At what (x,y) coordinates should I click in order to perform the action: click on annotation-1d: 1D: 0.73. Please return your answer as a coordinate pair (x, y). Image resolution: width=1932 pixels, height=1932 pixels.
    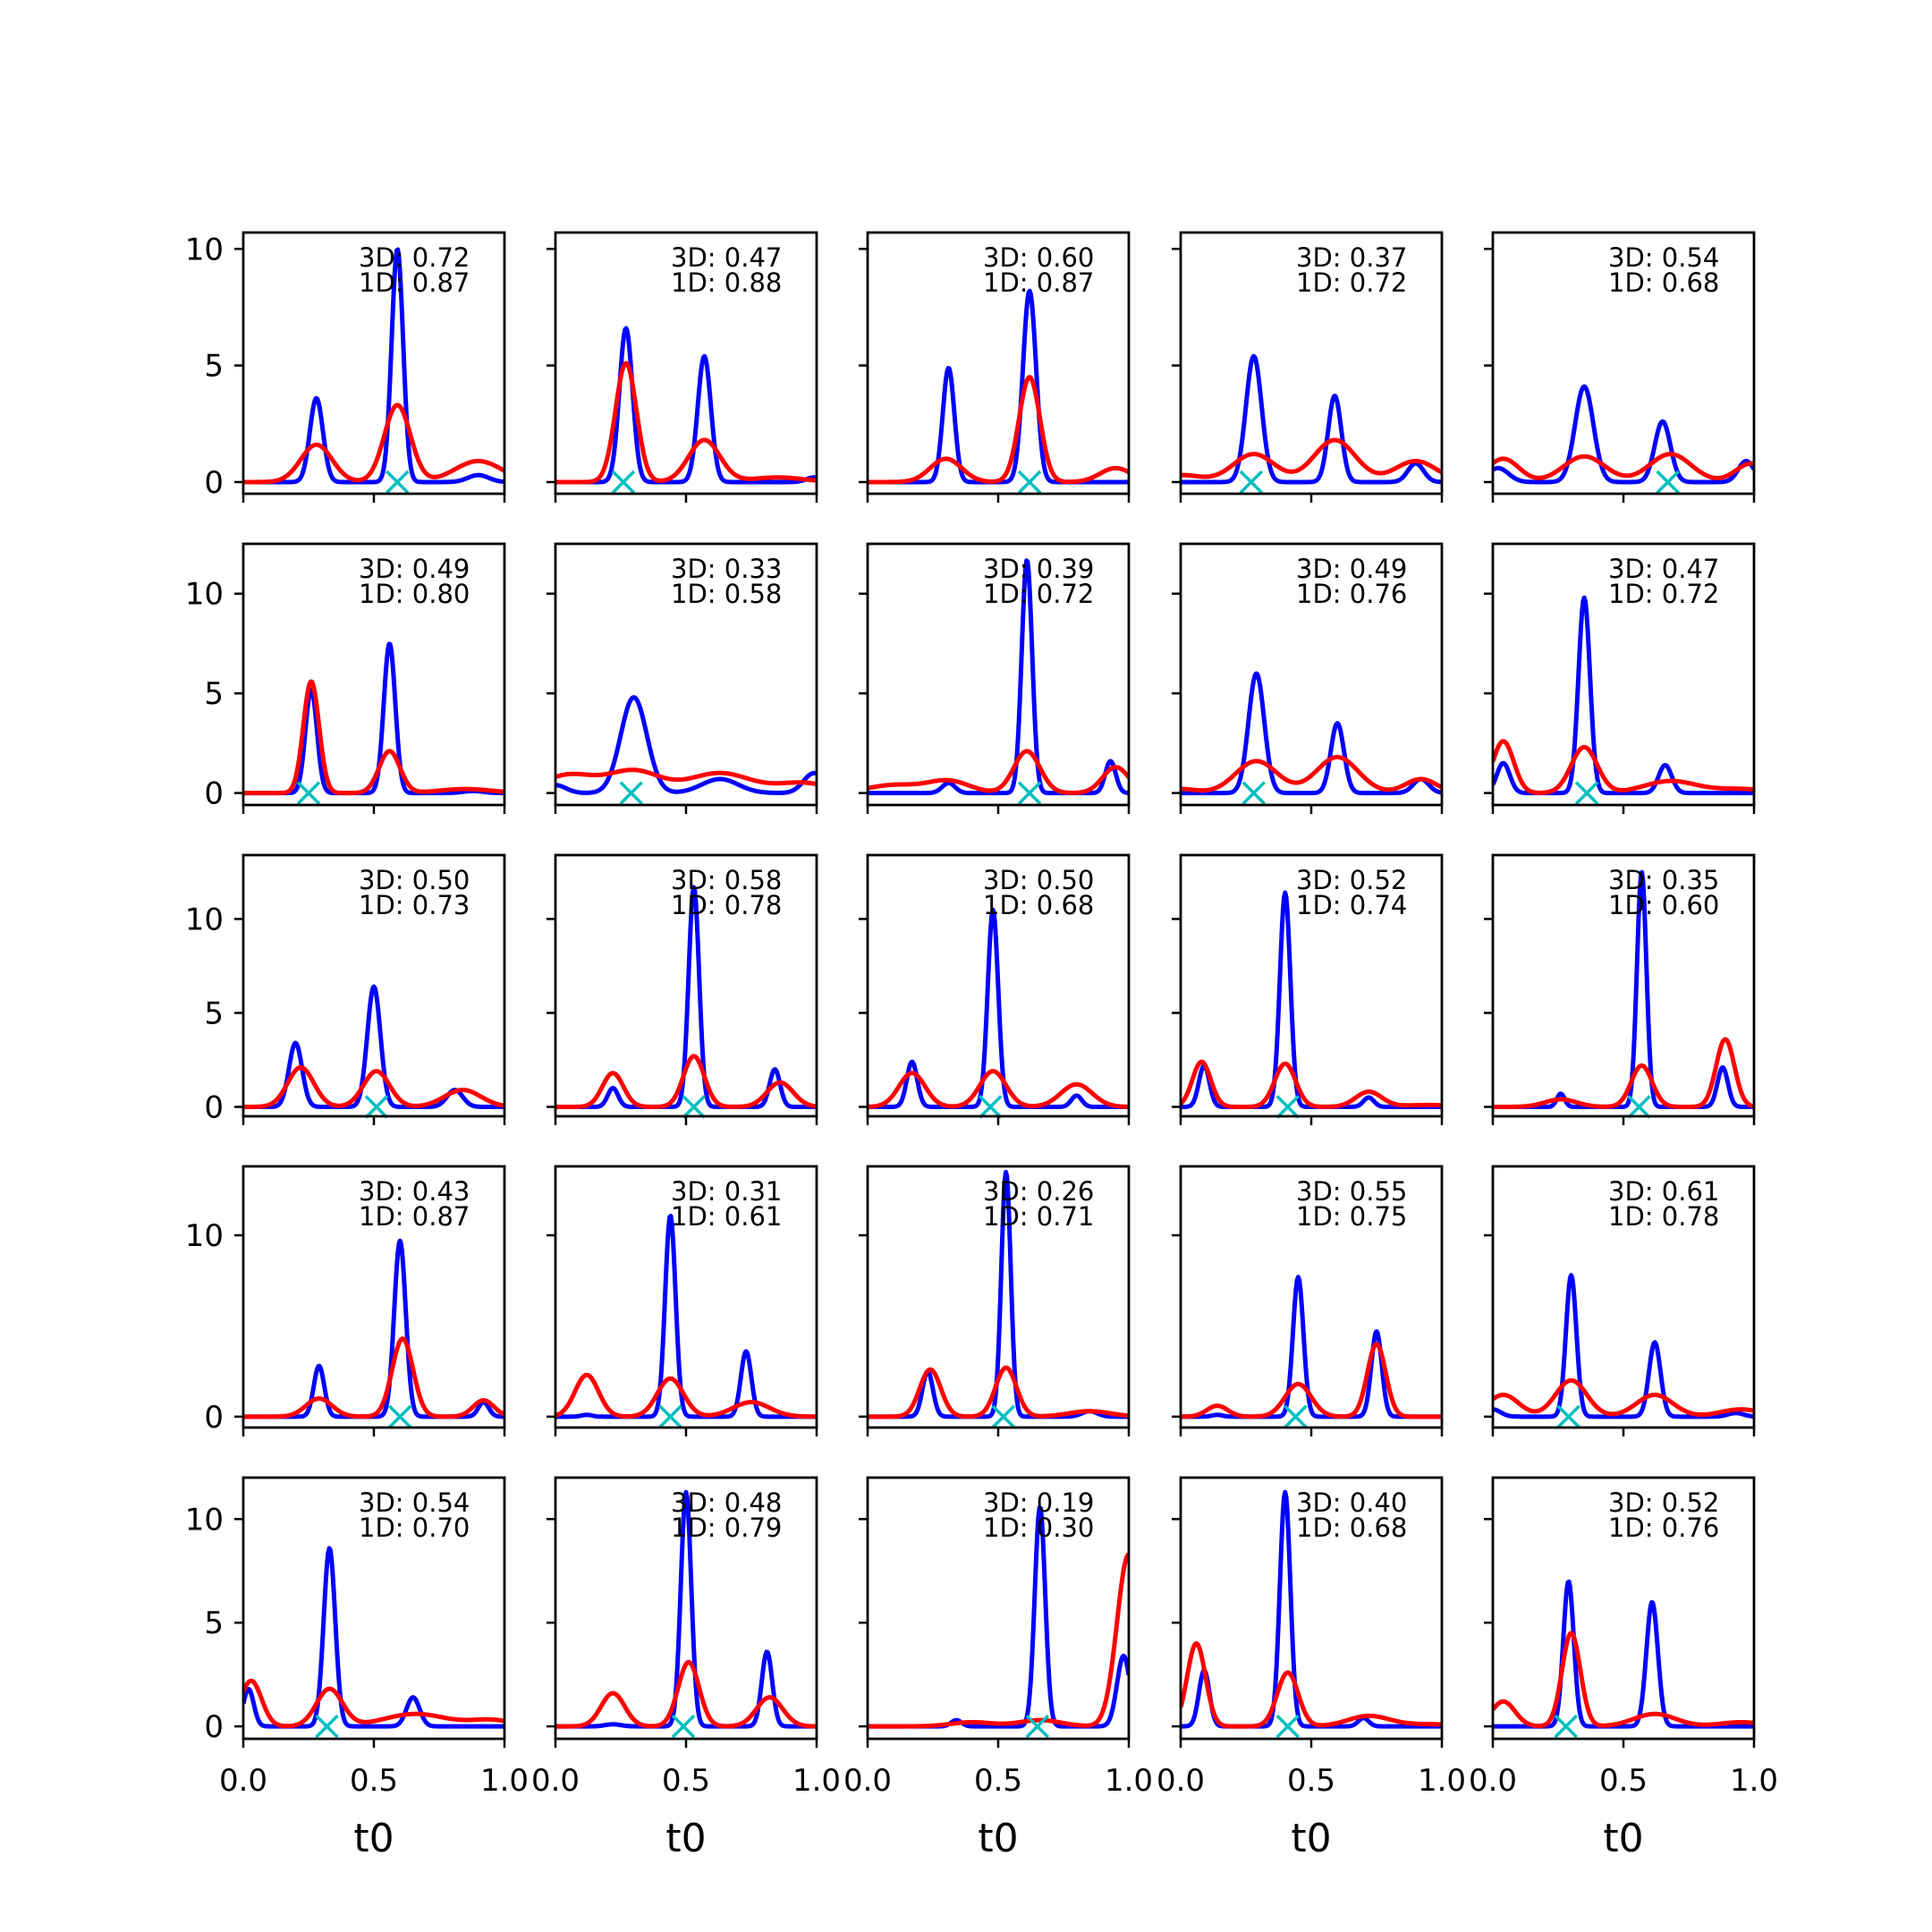
    Looking at the image, I should click on (414, 905).